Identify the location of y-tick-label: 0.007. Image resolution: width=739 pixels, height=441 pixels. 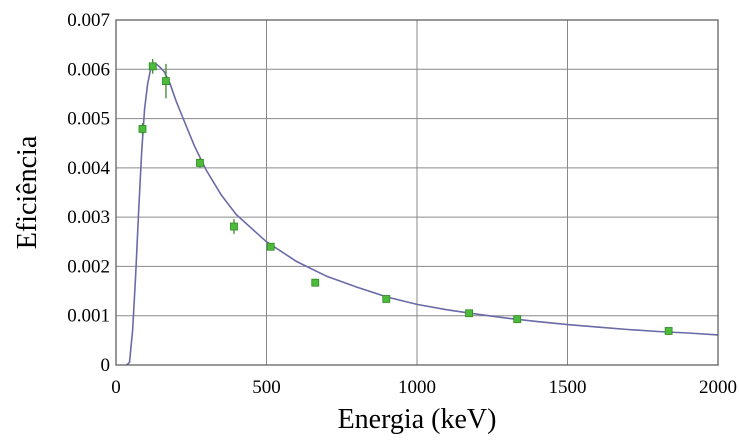
(88, 20).